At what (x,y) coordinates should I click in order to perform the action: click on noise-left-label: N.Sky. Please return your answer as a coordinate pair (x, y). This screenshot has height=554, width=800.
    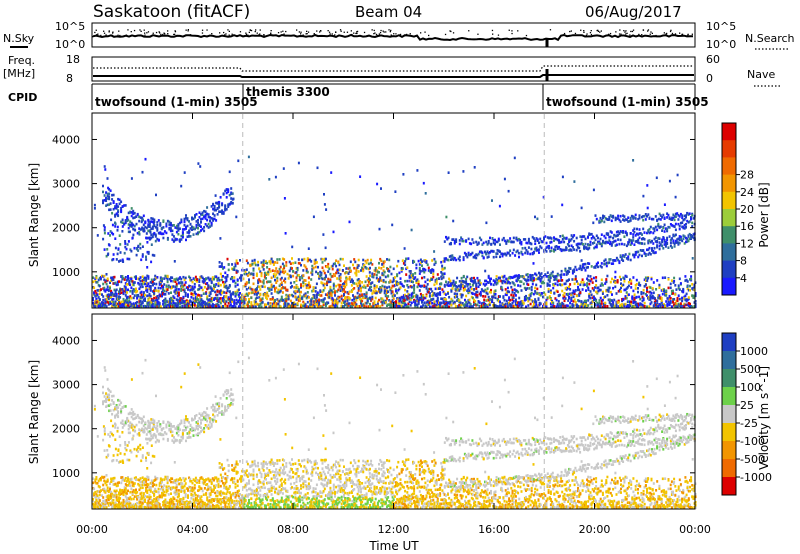
    Looking at the image, I should click on (19, 38).